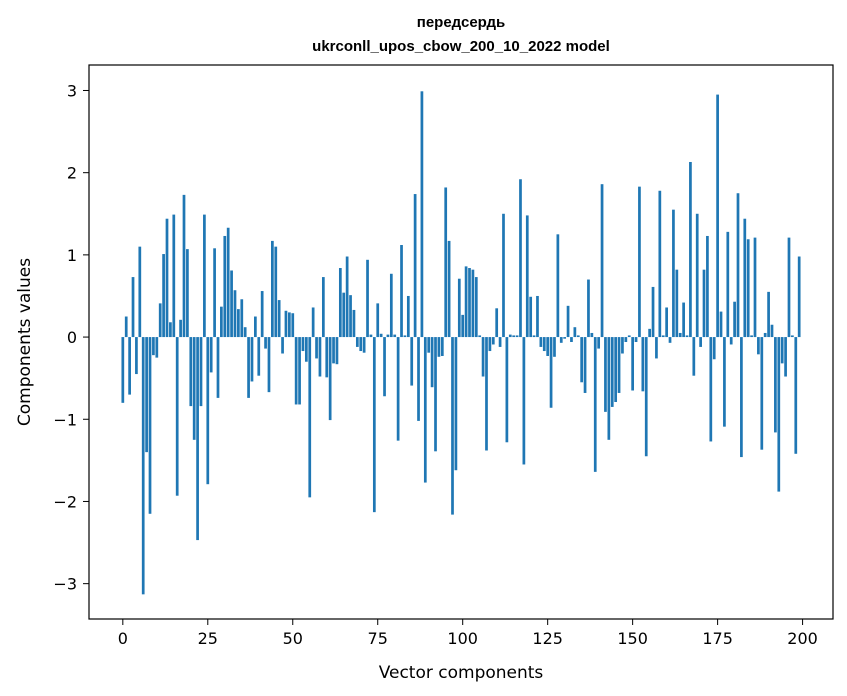 This screenshot has width=847, height=696. I want to click on x-tick-label: 100, so click(462, 638).